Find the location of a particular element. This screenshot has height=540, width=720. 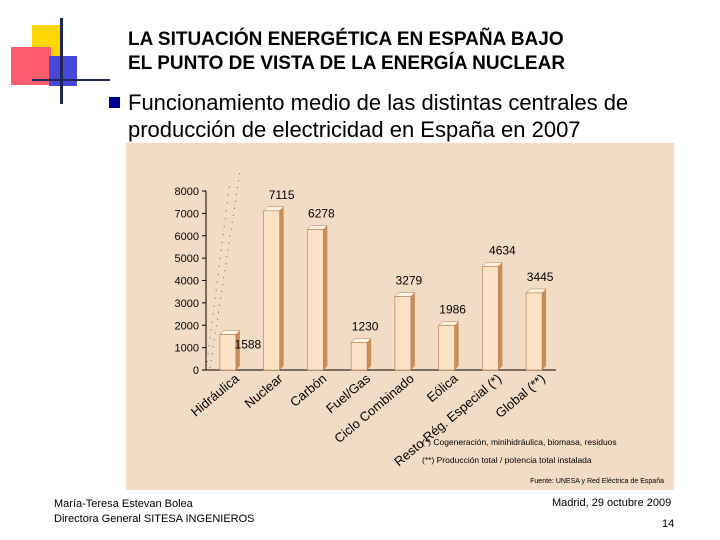

category-label: Nuclear is located at coordinates (264, 390).